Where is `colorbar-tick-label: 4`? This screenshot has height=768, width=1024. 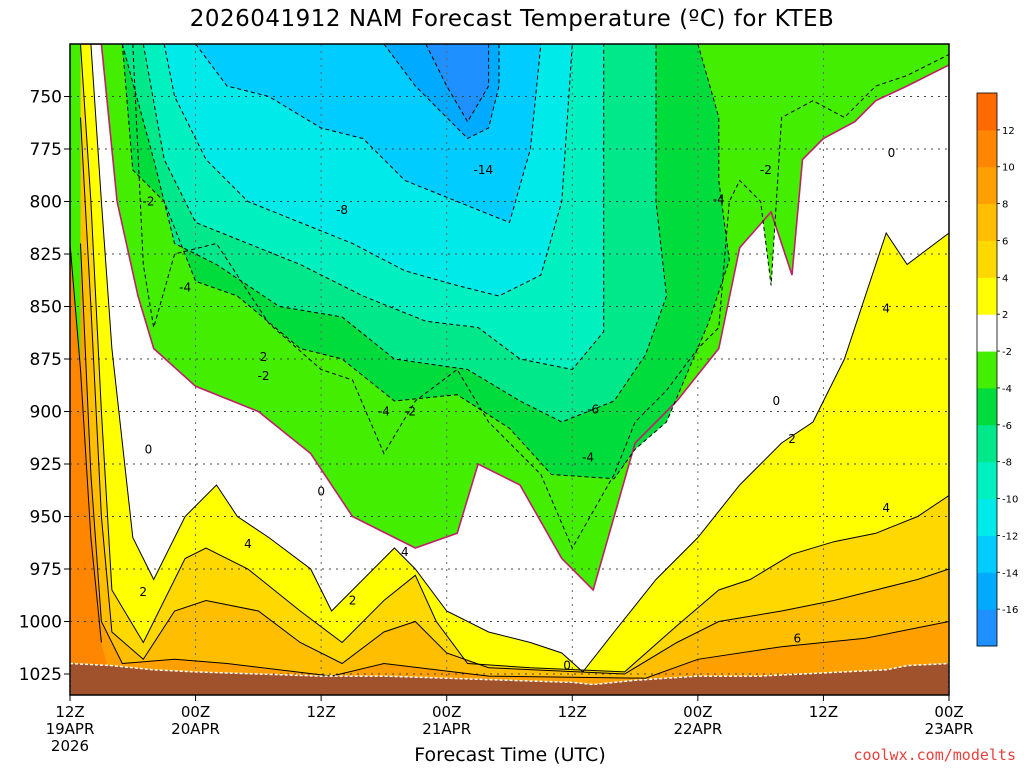
colorbar-tick-label: 4 is located at coordinates (1005, 278).